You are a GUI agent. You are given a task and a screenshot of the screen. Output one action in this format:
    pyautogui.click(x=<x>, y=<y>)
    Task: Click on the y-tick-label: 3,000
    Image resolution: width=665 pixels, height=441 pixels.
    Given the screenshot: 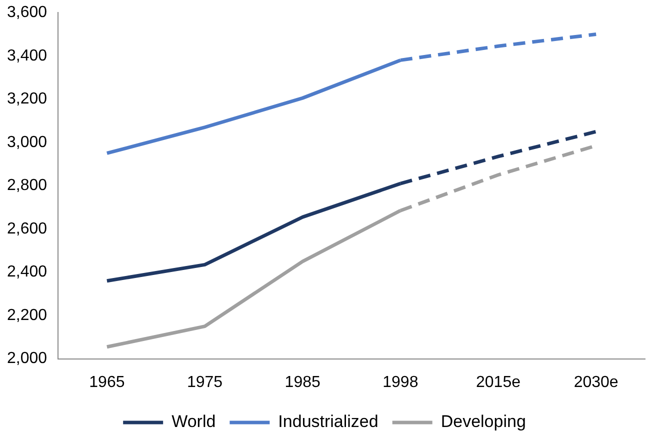 What is the action you would take?
    pyautogui.click(x=27, y=142)
    